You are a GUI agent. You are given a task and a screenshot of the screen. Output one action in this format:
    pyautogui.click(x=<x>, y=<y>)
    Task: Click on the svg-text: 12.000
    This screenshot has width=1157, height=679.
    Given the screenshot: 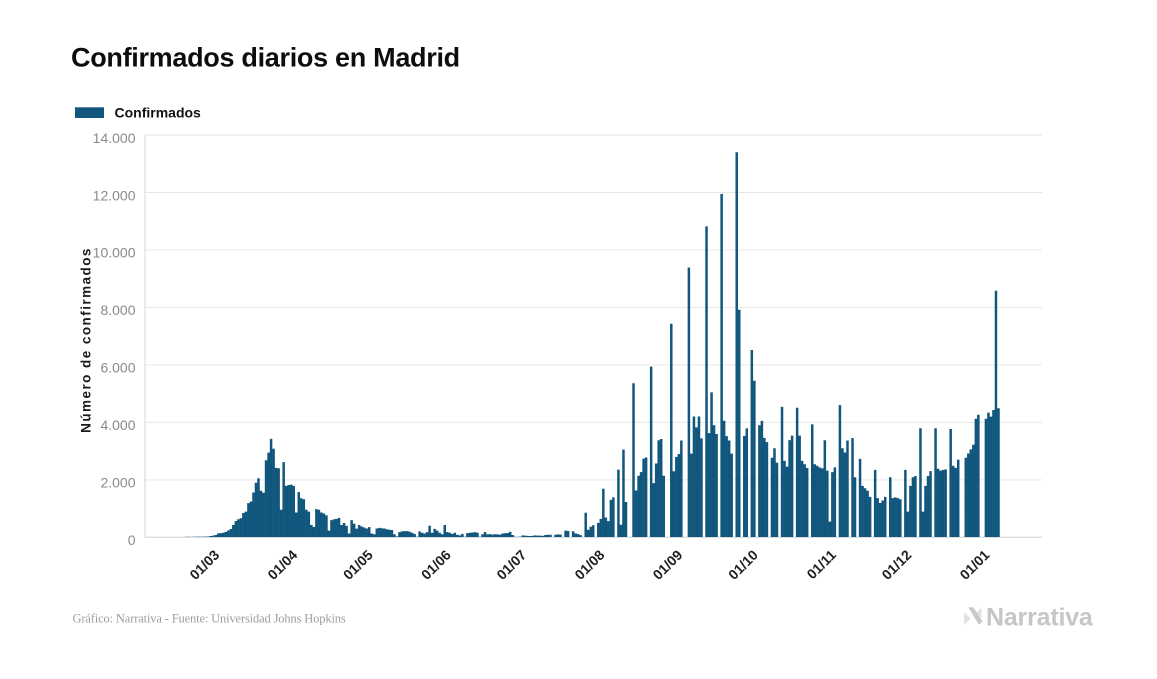 What is the action you would take?
    pyautogui.click(x=114, y=195)
    